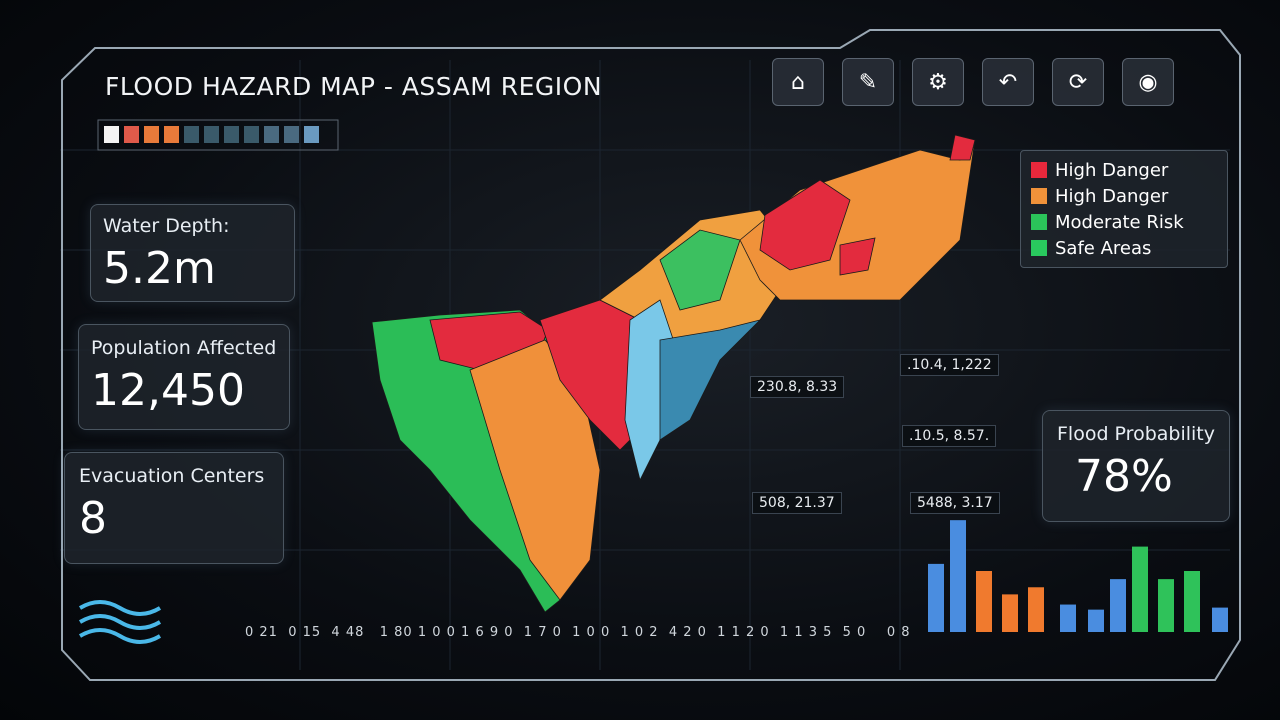 Image resolution: width=1280 pixels, height=720 pixels. Describe the element at coordinates (93, 518) in the screenshot. I see `stat-value: 8` at that location.